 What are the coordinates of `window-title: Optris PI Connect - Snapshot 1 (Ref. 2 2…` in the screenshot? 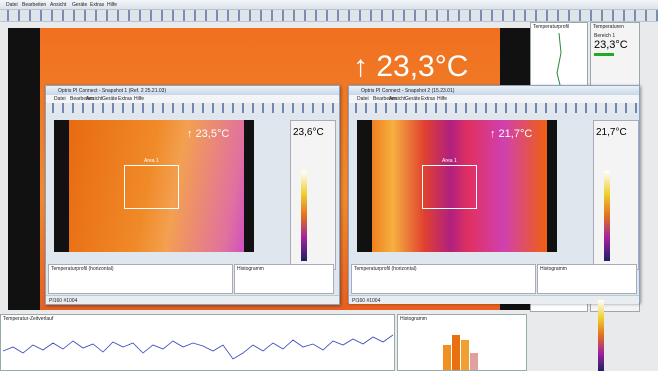 It's located at (112, 91).